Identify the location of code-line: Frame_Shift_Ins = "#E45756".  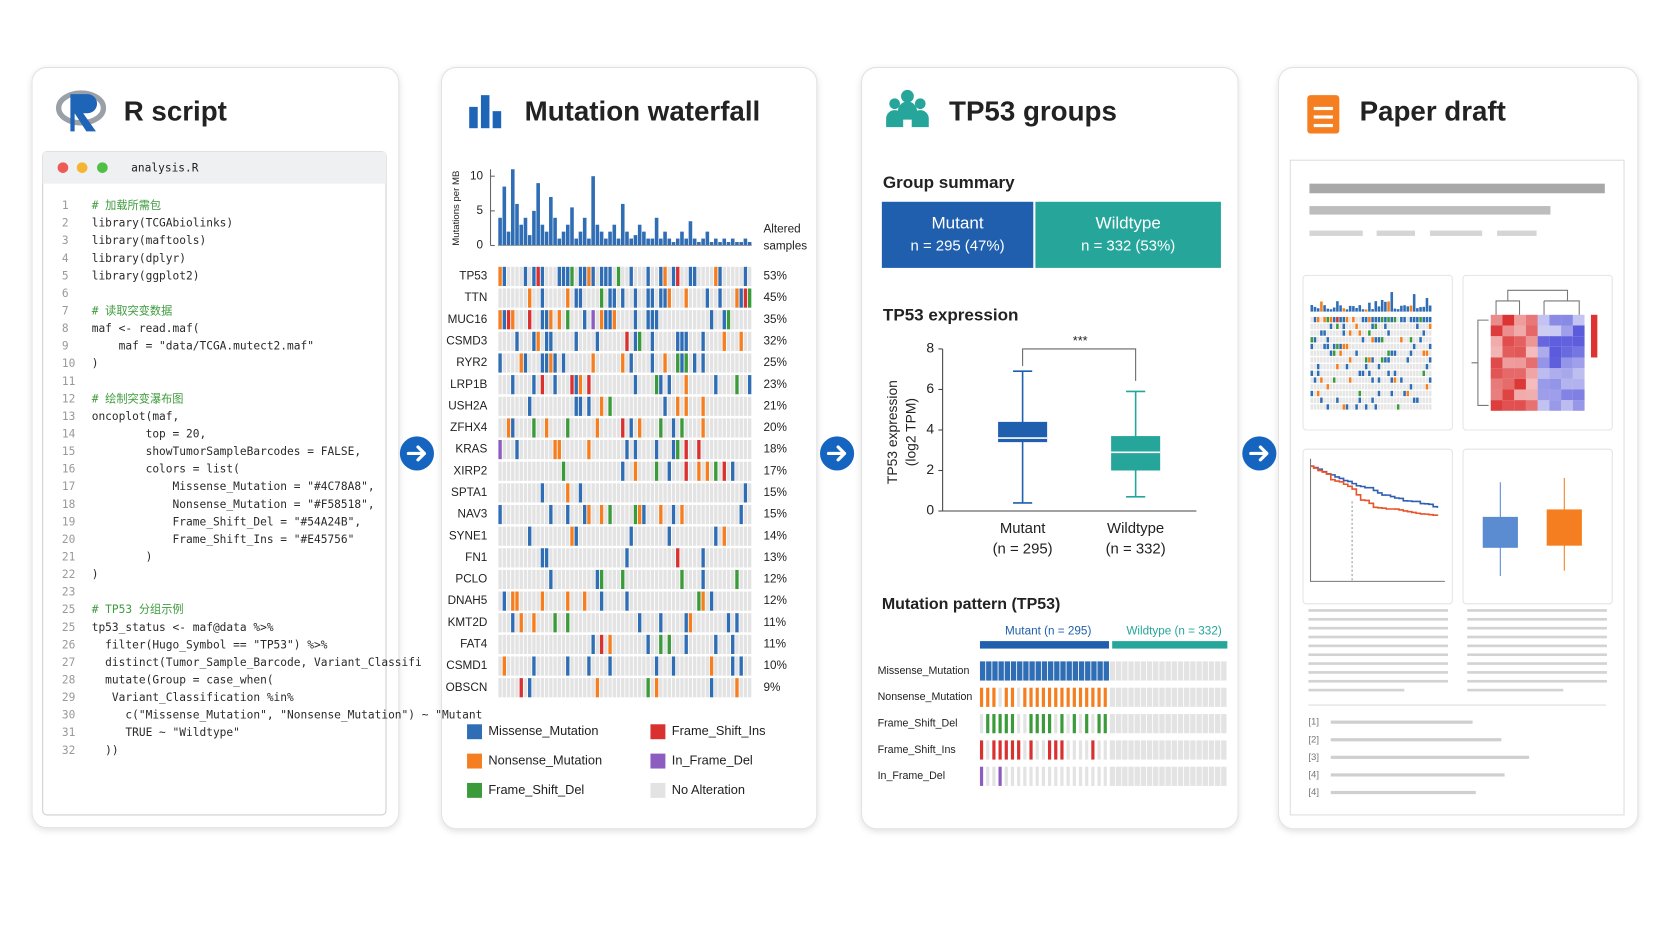
(223, 539).